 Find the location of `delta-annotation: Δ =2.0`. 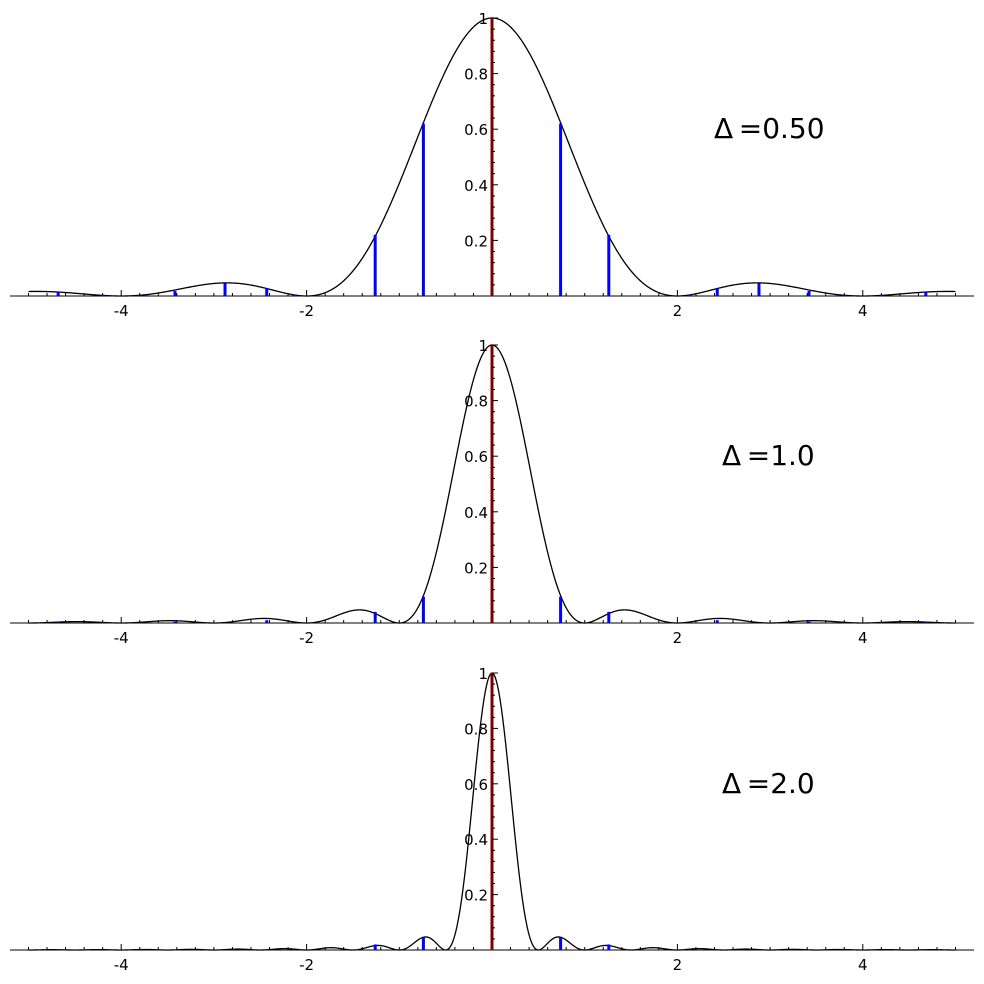

delta-annotation: Δ =2.0 is located at coordinates (768, 783).